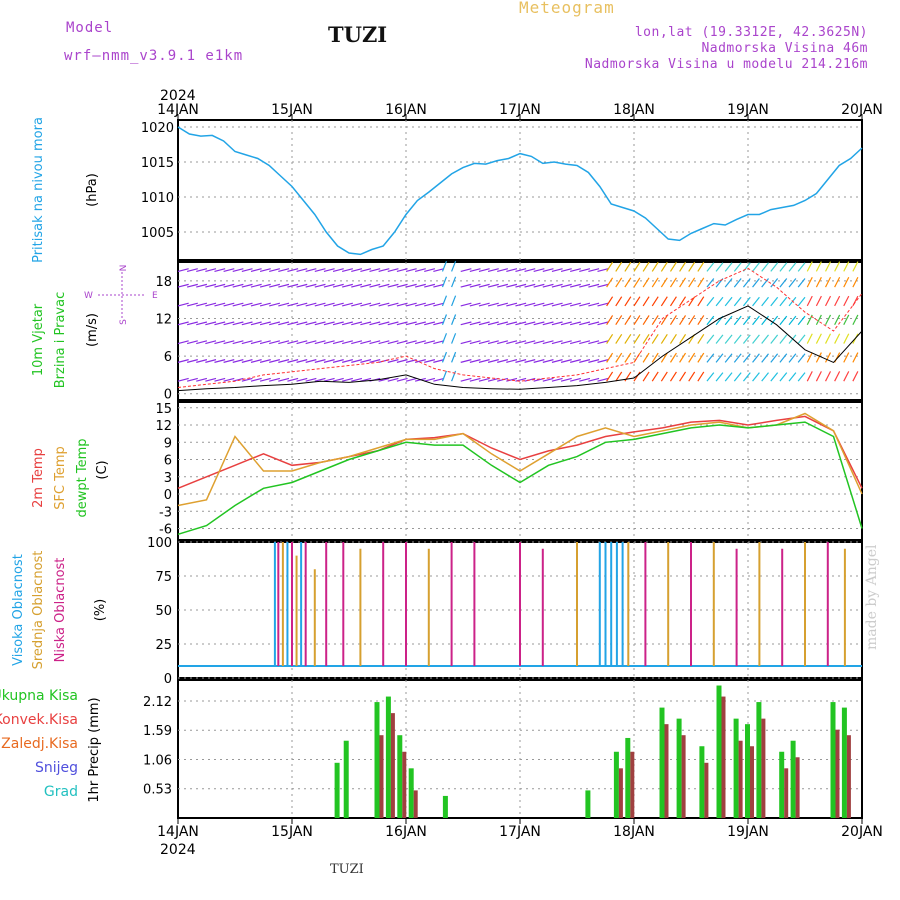 The image size is (900, 900). What do you see at coordinates (100, 610) in the screenshot?
I see `cloud-unit-label: (%)` at bounding box center [100, 610].